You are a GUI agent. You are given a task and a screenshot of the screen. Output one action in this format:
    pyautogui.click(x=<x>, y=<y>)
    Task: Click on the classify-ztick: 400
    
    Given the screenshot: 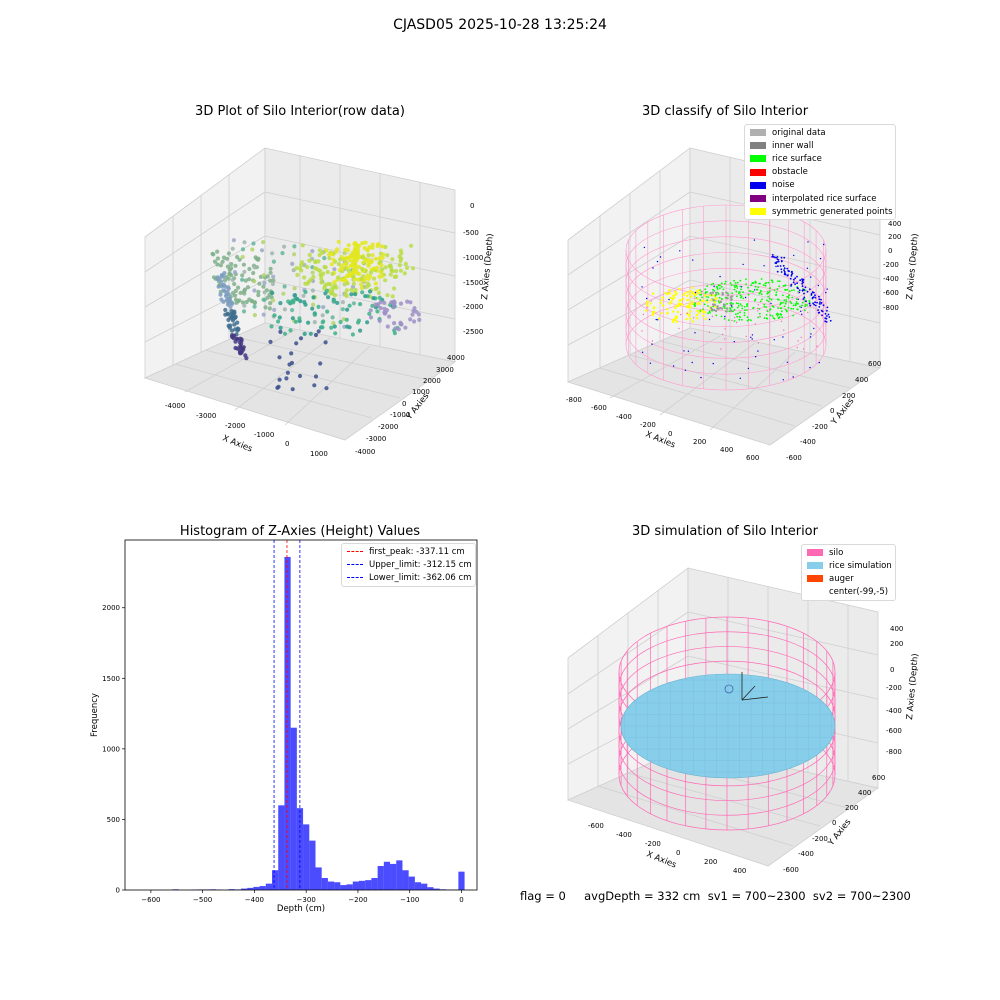 What is the action you would take?
    pyautogui.click(x=894, y=224)
    